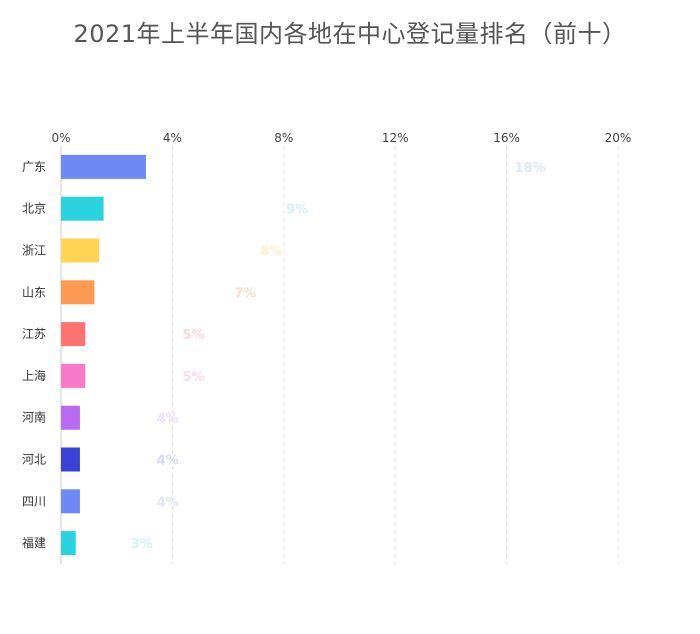  What do you see at coordinates (34, 167) in the screenshot?
I see `category-label: 广东` at bounding box center [34, 167].